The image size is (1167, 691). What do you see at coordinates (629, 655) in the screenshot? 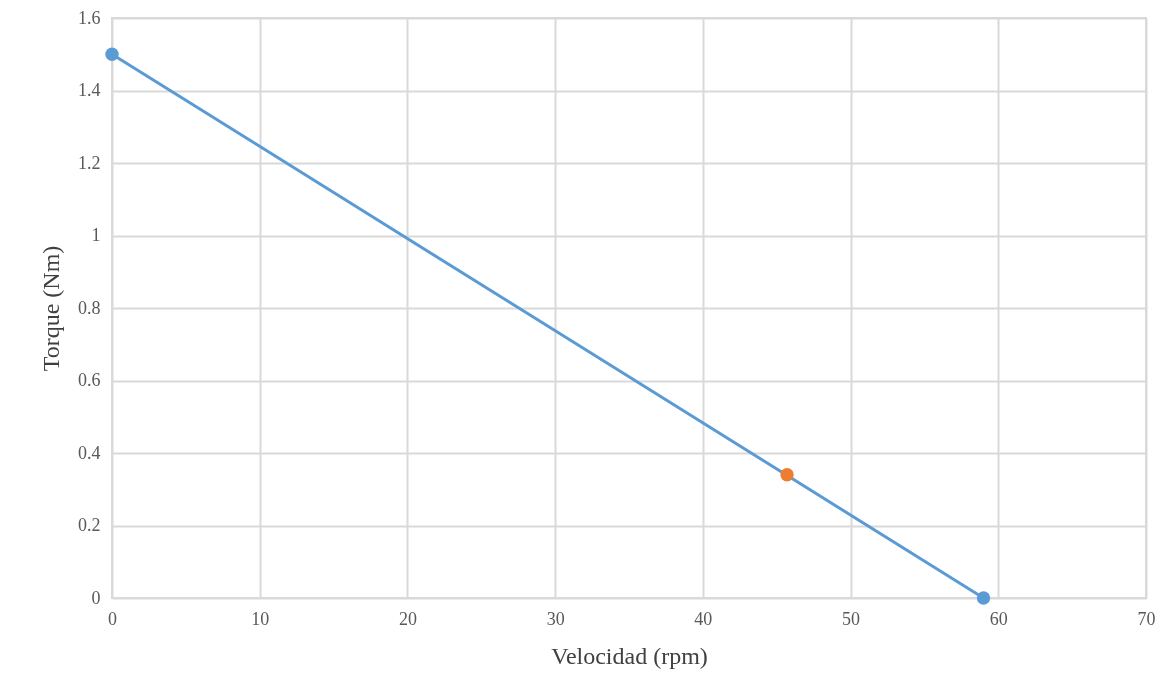
I see `x-axis-title: Velocidad (rpm)` at bounding box center [629, 655].